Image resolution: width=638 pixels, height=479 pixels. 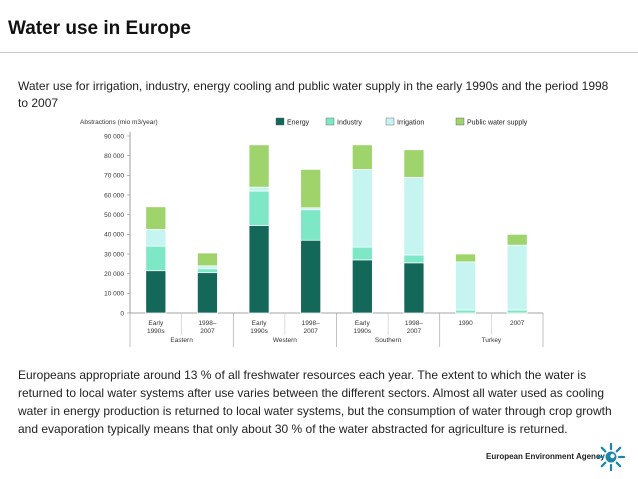 I want to click on y-tick-label: 70 000, so click(x=114, y=176).